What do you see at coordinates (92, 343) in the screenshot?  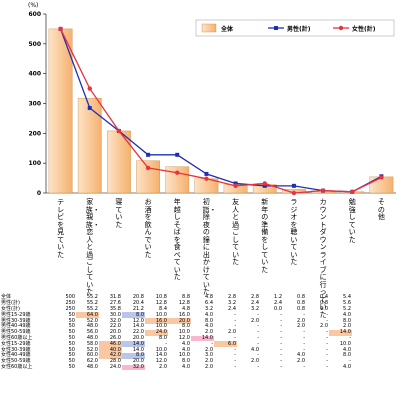 I see `table-cell: 58.0` at bounding box center [92, 343].